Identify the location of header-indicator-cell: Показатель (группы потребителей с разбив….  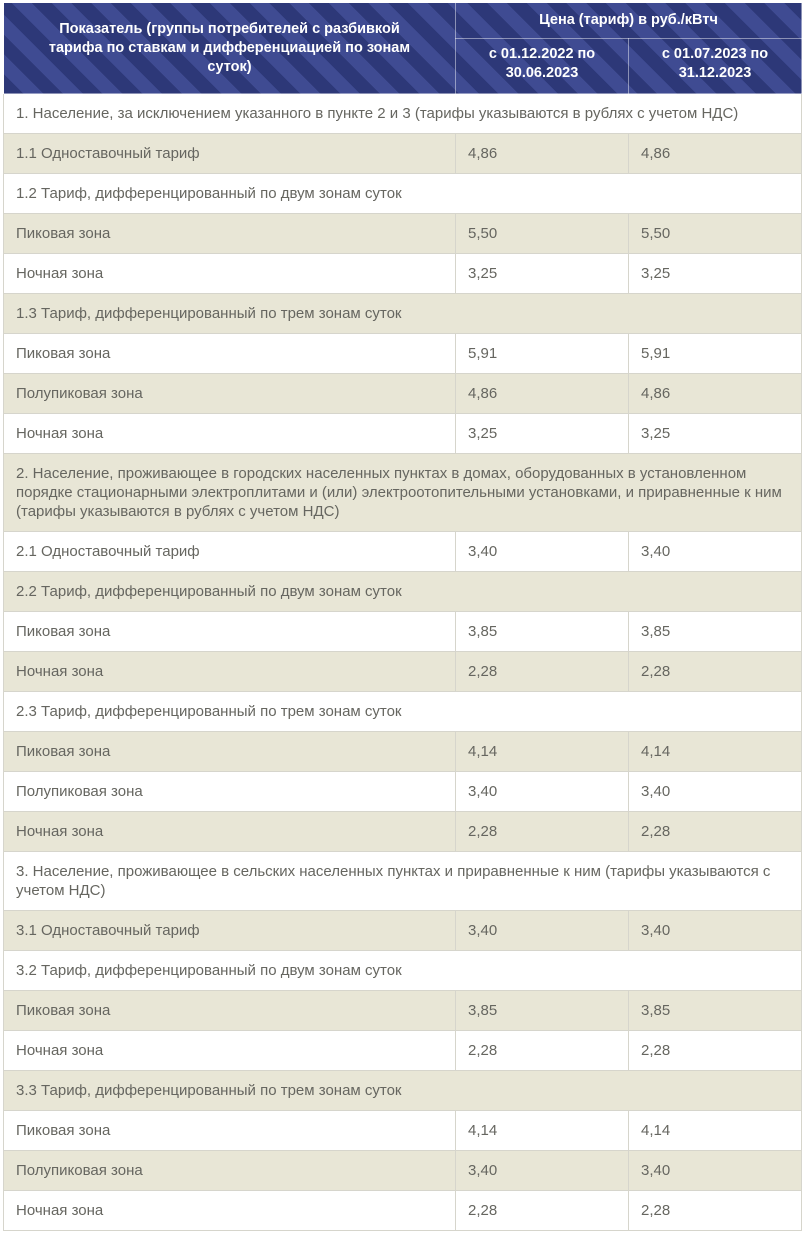
(229, 48).